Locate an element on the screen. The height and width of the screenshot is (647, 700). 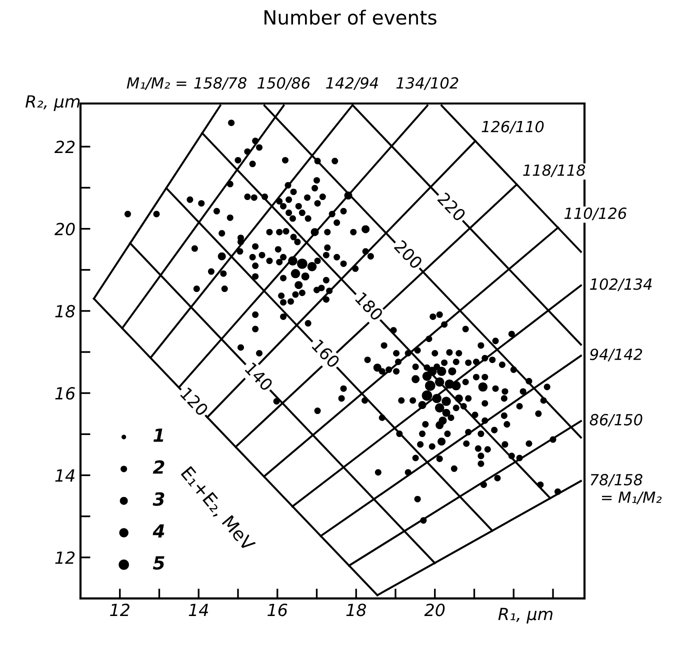
y-tick-label: 16 is located at coordinates (65, 393).